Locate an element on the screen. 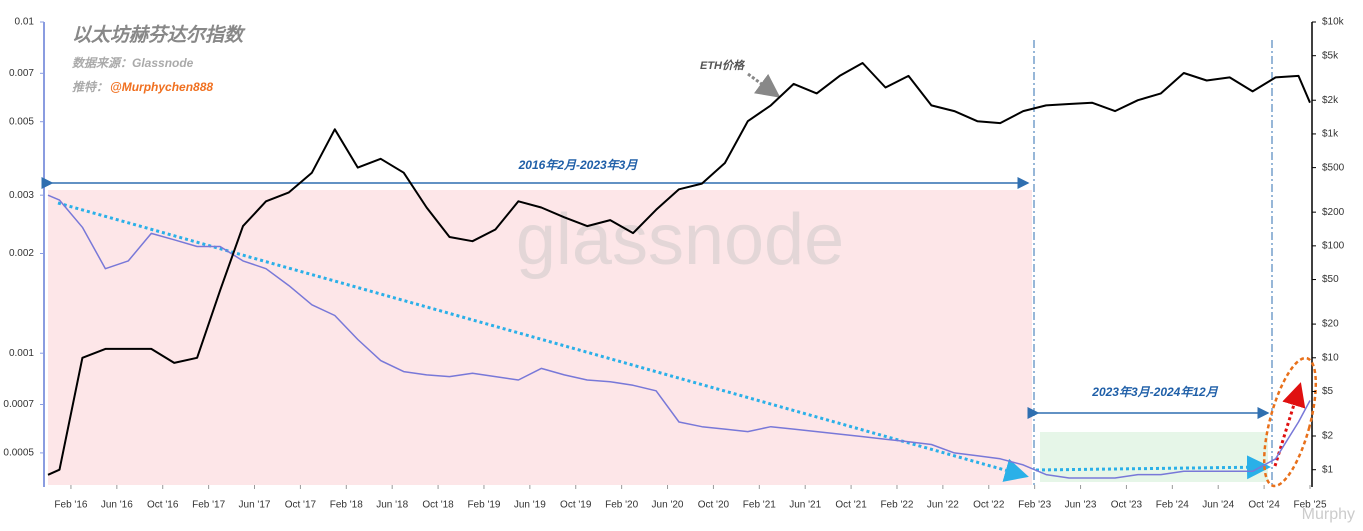 The height and width of the screenshot is (531, 1363). author: @Murphychen888 is located at coordinates (161, 87).